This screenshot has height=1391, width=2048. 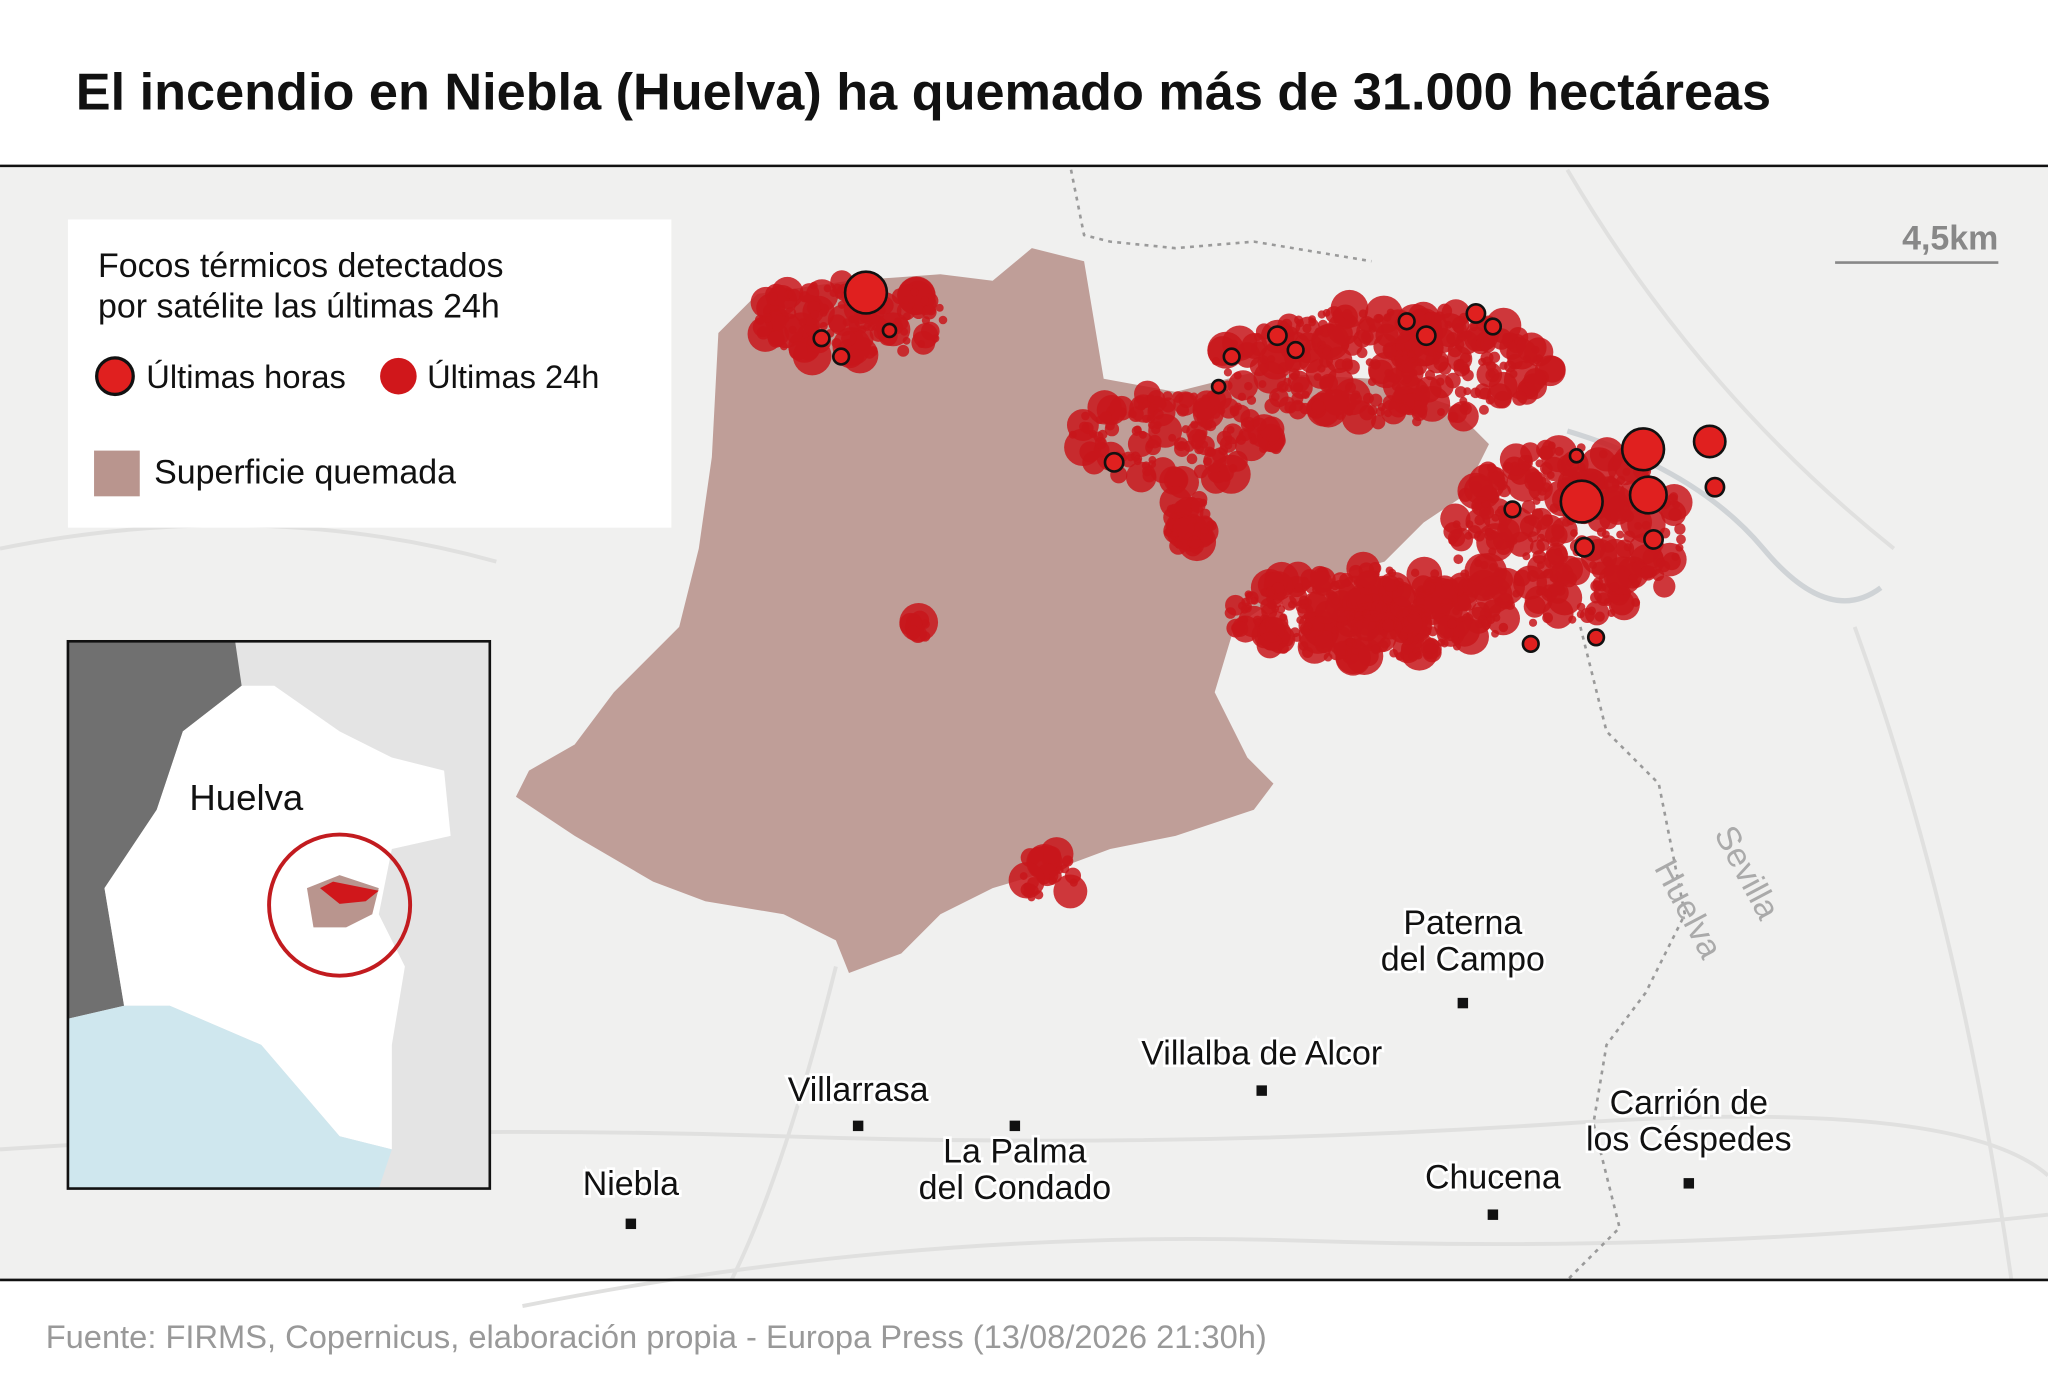 I want to click on inset-portugal, so click(x=154, y=830).